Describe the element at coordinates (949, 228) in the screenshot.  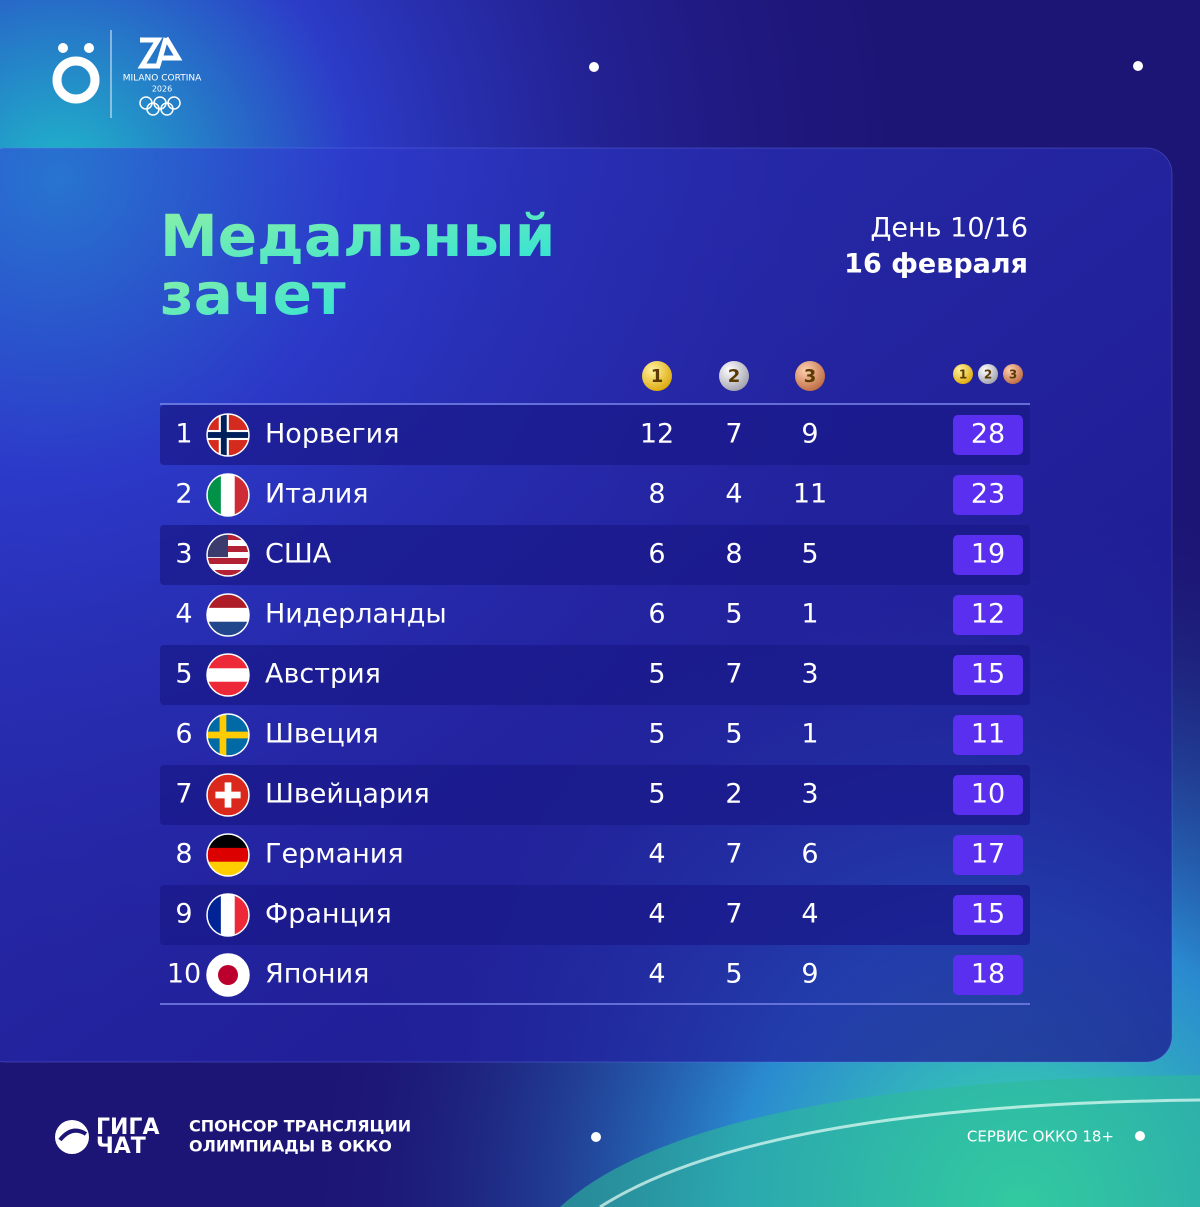
I see `day: День 10/16` at that location.